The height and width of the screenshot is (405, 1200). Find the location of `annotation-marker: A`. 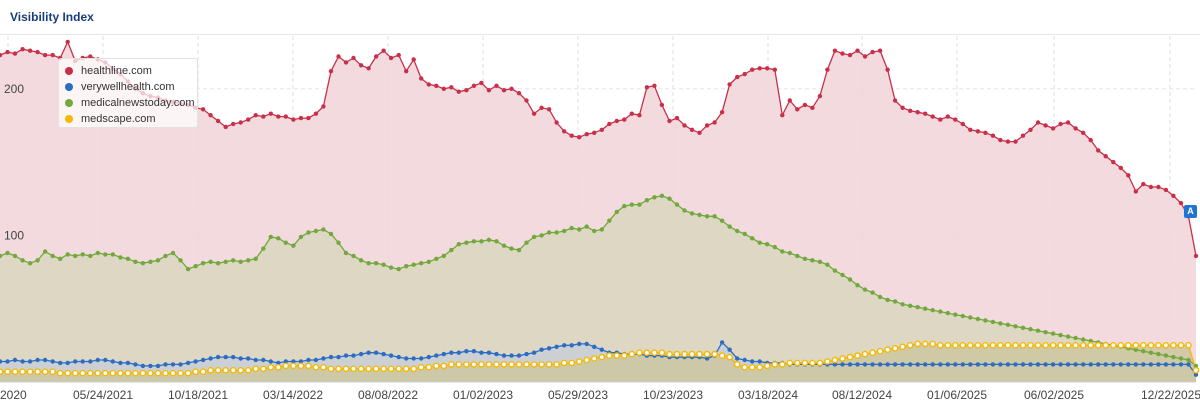

annotation-marker: A is located at coordinates (1190, 211).